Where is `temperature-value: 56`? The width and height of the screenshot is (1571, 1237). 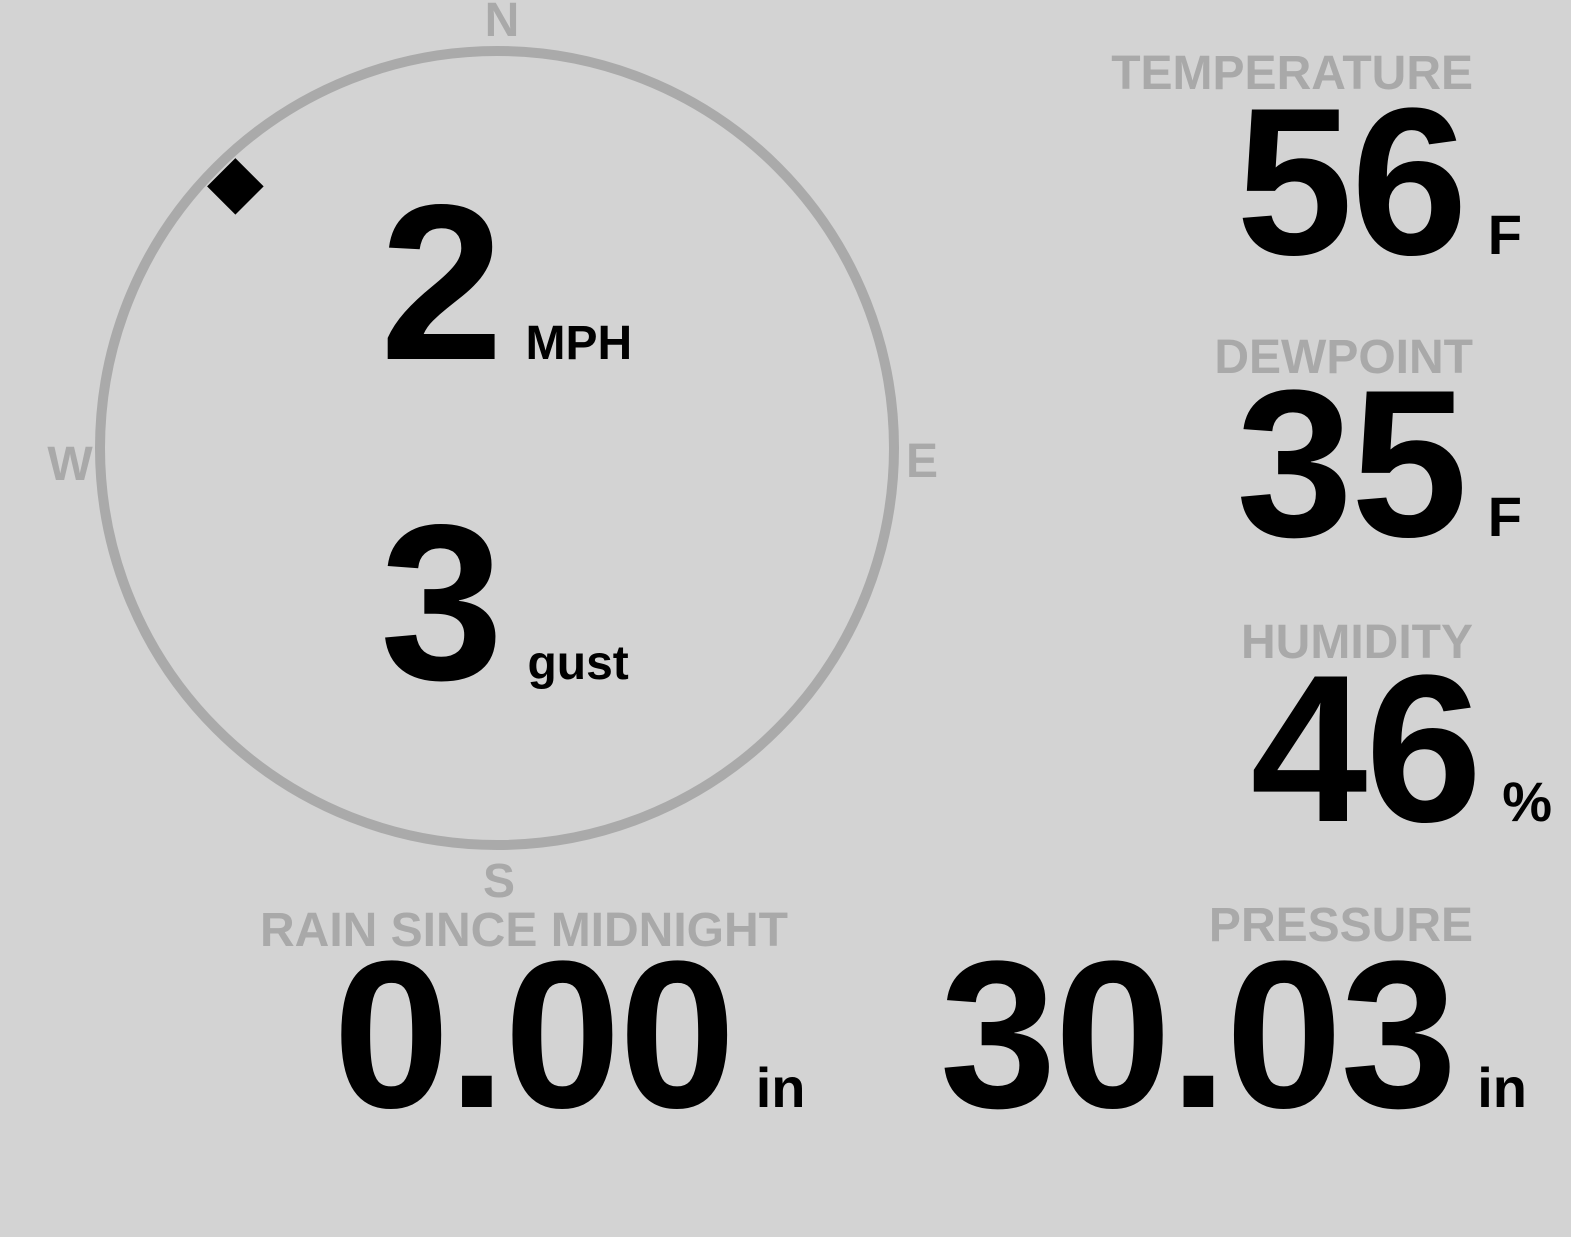 temperature-value: 56 is located at coordinates (1352, 181).